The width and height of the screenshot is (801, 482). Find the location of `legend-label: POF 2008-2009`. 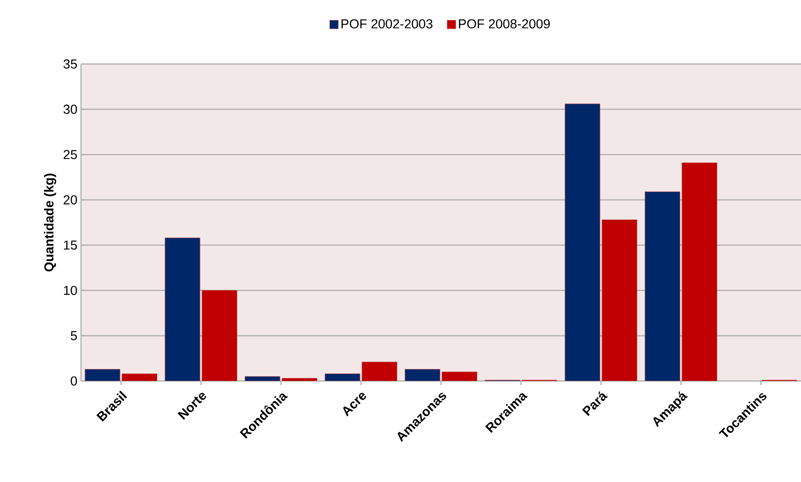

legend-label: POF 2008-2009 is located at coordinates (504, 23).